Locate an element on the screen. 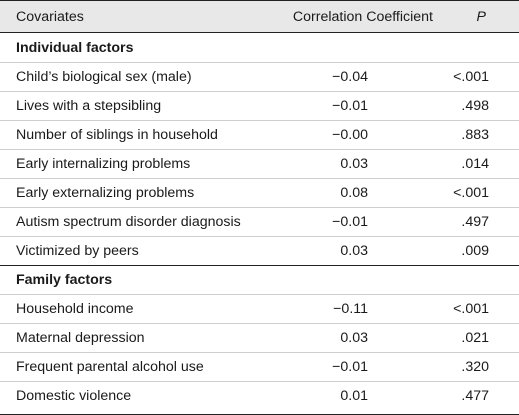  header-p: P is located at coordinates (481, 16).